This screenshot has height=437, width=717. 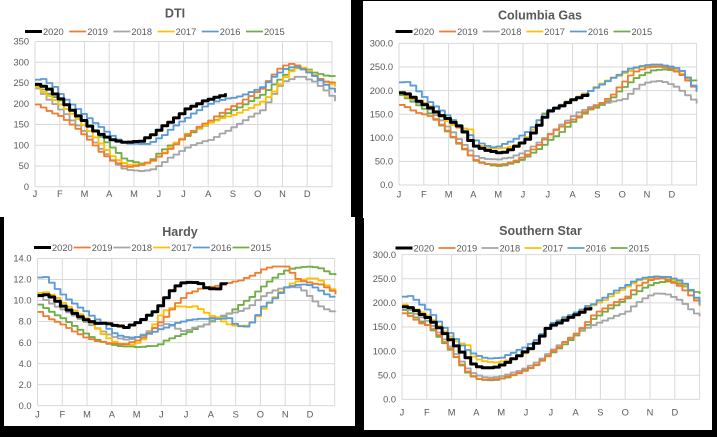 What do you see at coordinates (22, 280) in the screenshot?
I see `svg-text: 12.0` at bounding box center [22, 280].